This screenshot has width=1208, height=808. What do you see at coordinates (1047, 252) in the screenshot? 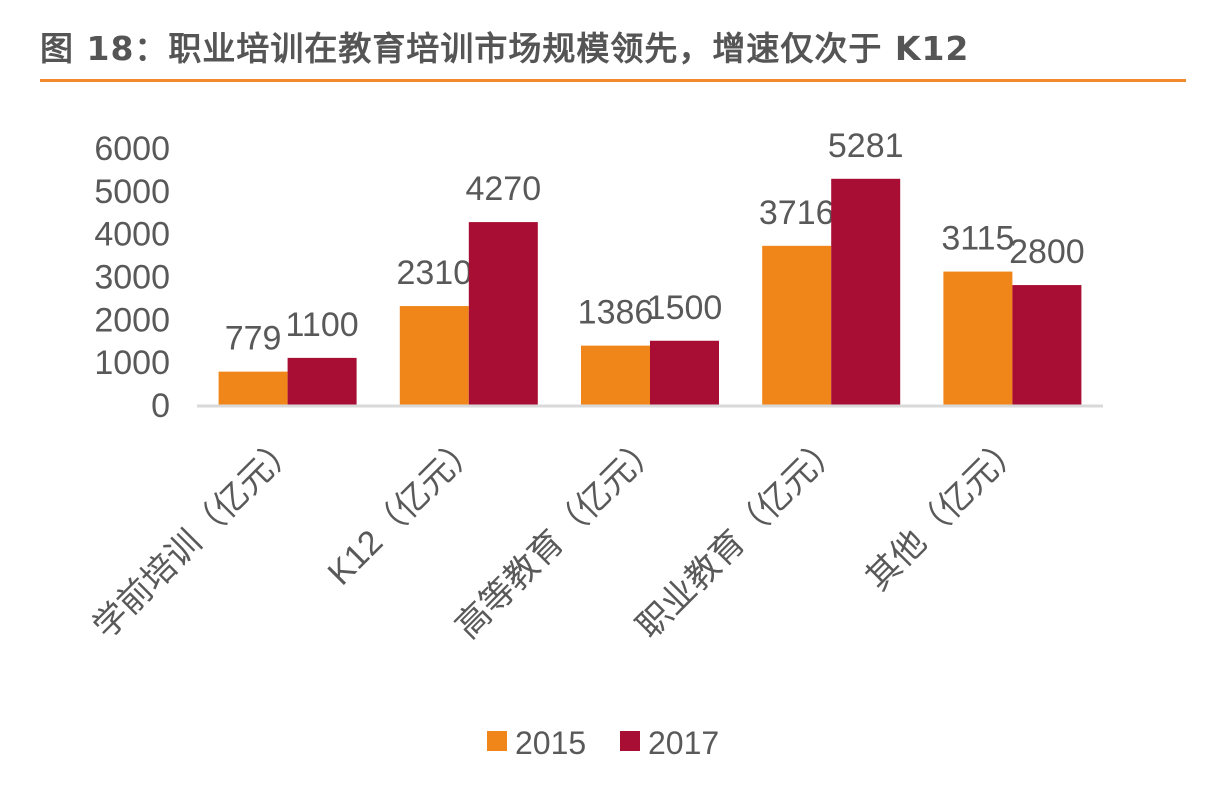
I see `data-label: 2800` at bounding box center [1047, 252].